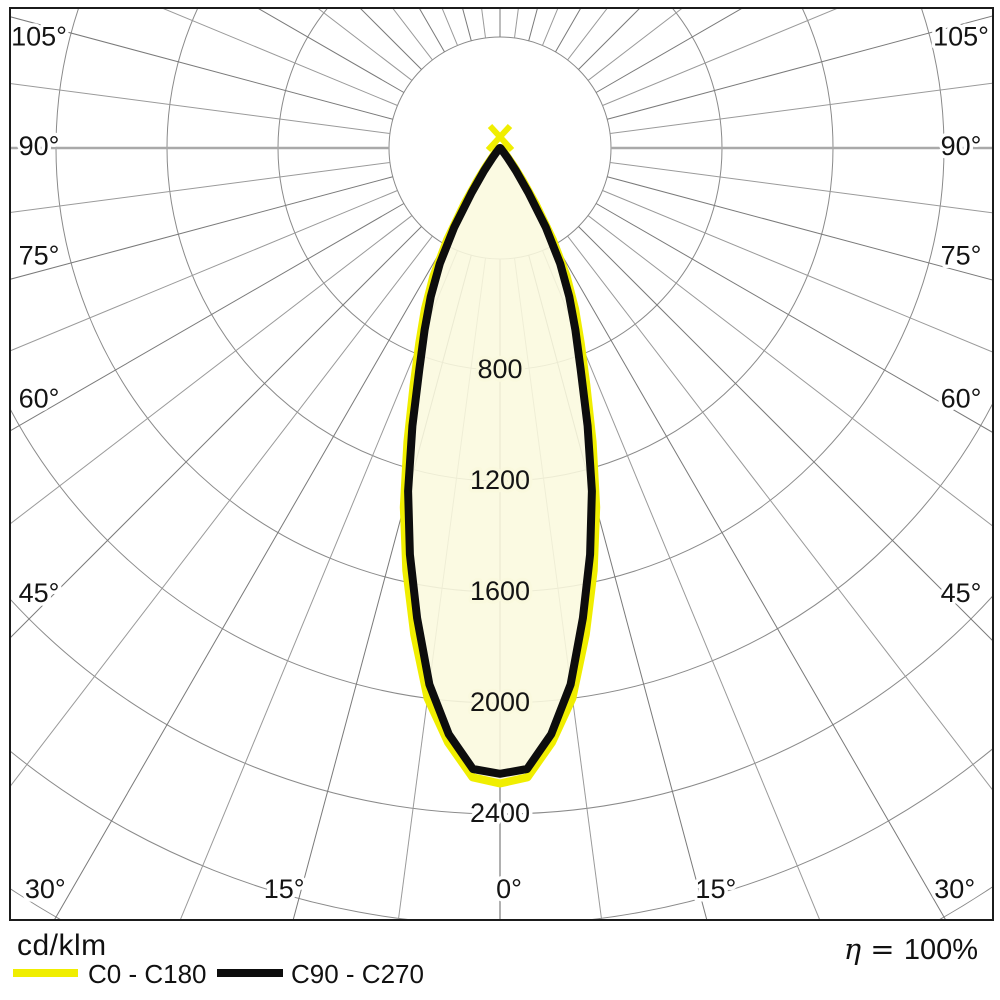  Describe the element at coordinates (715, 889) in the screenshot. I see `angle-label-15-right: 15°` at that location.